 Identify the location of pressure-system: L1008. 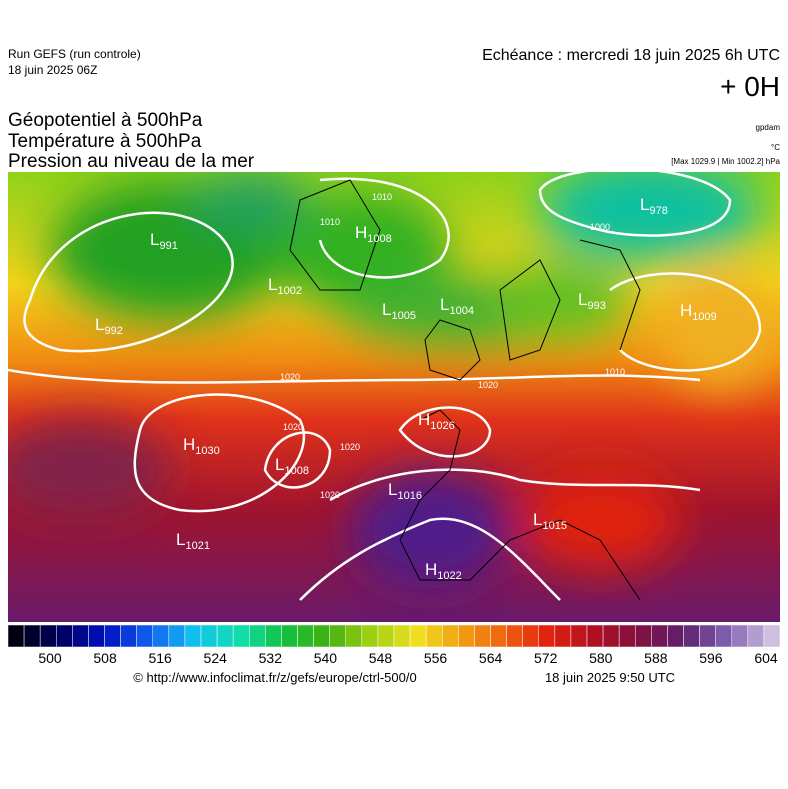
(292, 466).